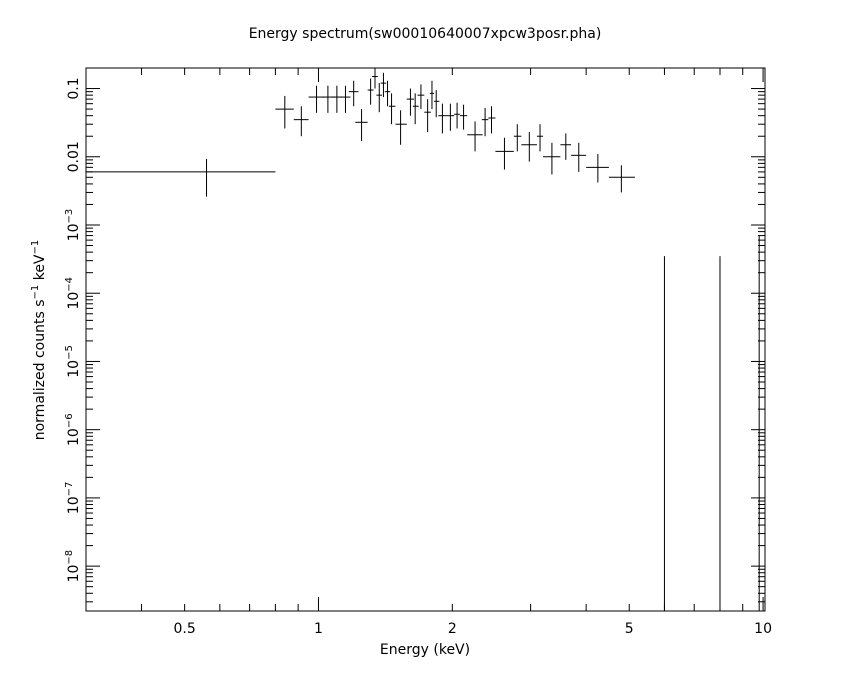 This screenshot has height=680, width=850. Describe the element at coordinates (35, 247) in the screenshot. I see `y-axis-label-exp2: −1` at that location.